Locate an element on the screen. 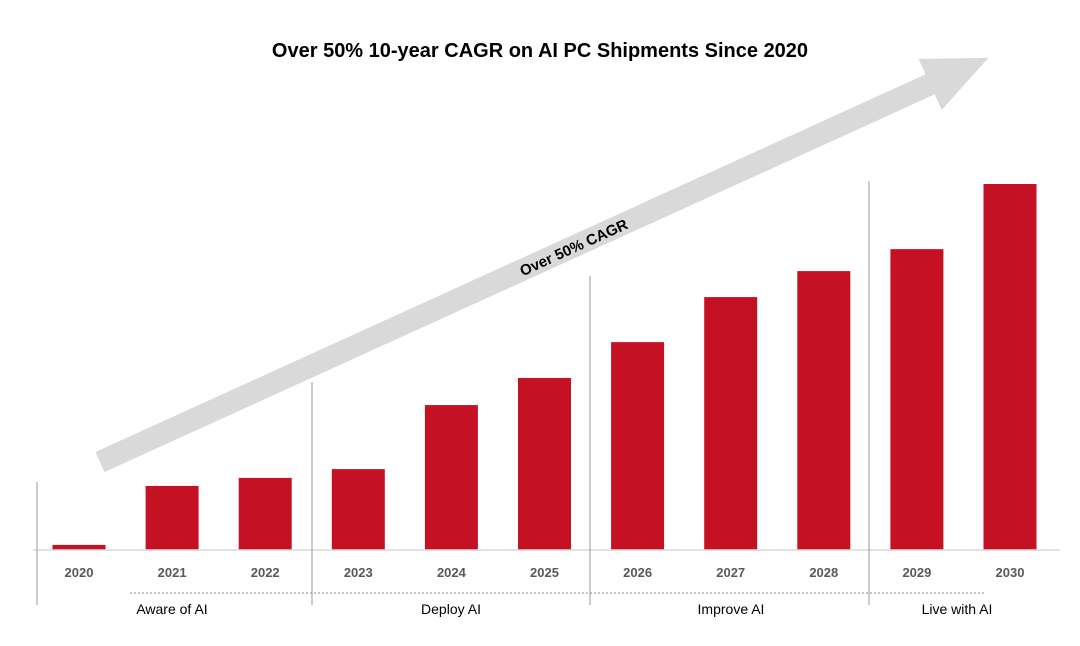 The image size is (1080, 646). phase-label: Deploy AI is located at coordinates (451, 609).